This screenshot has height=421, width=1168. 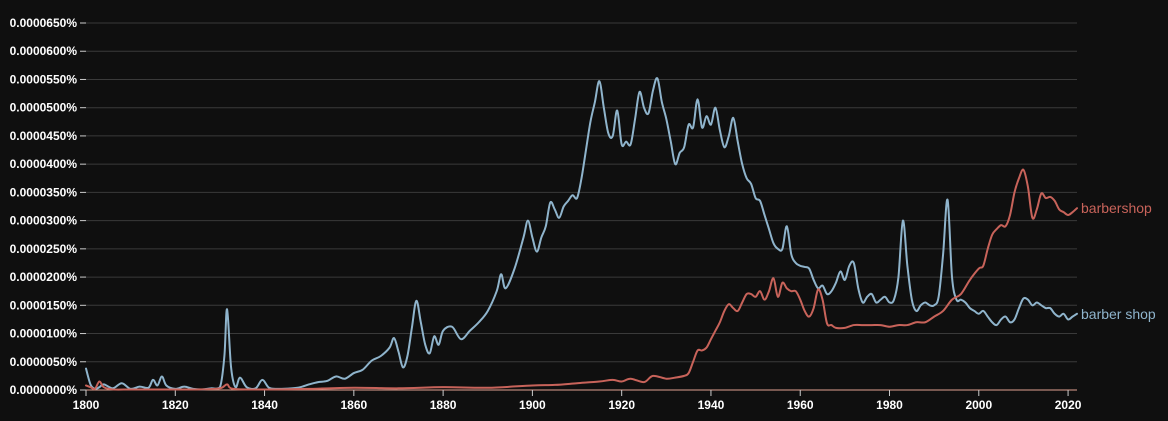 I want to click on y-tick-label: 0.0000550%, so click(x=44, y=79).